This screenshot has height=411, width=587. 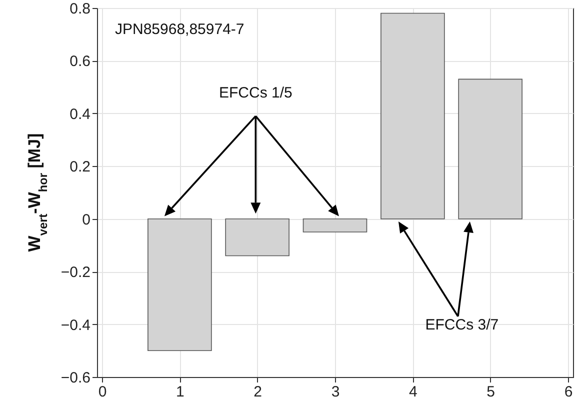 I want to click on annotation: EFCCs 3/7, so click(x=462, y=325).